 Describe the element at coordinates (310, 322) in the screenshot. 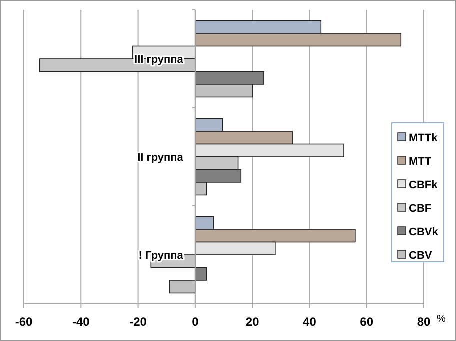

I see `x-tick-label: 40` at that location.